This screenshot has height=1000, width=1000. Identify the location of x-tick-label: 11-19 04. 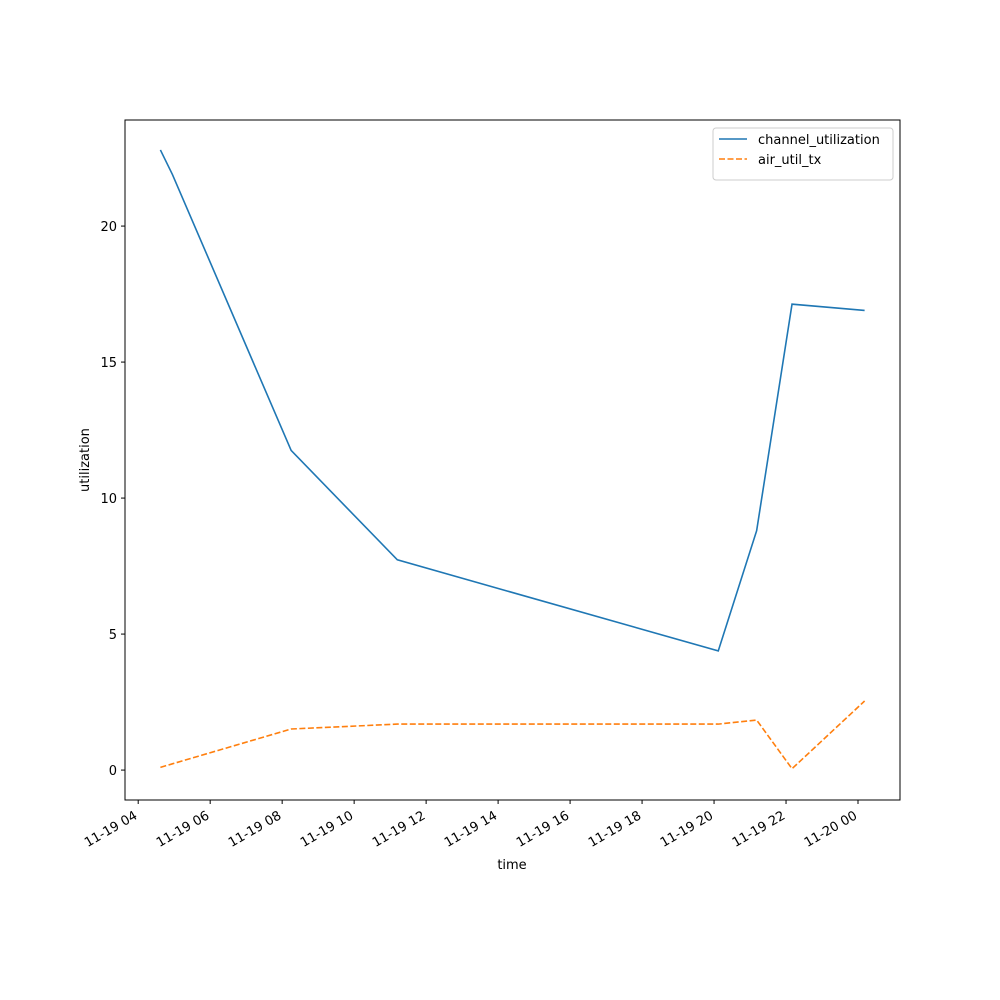
(111, 829).